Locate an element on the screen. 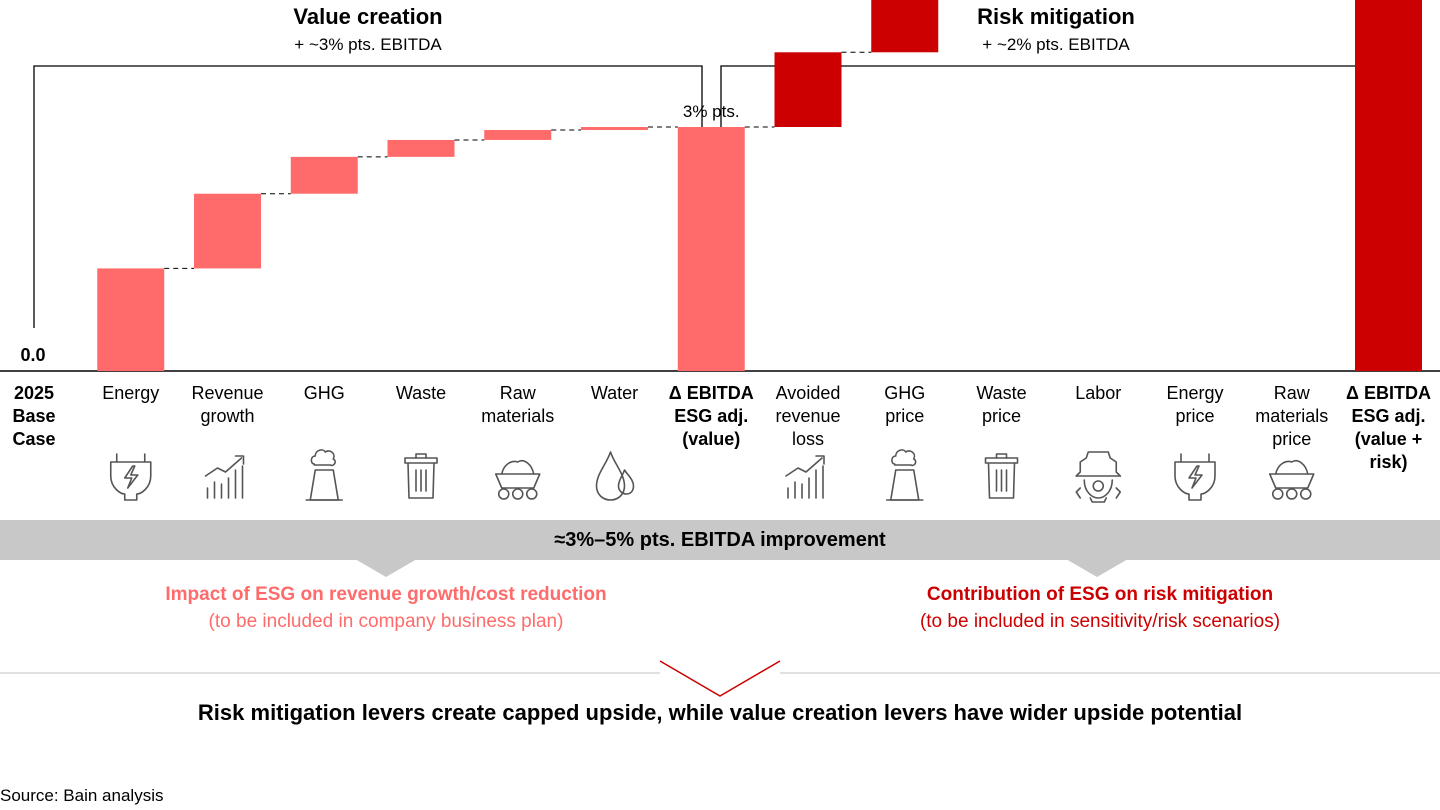 This screenshot has height=810, width=1440. bar-ebitda-esg-adj-value is located at coordinates (711, 248).